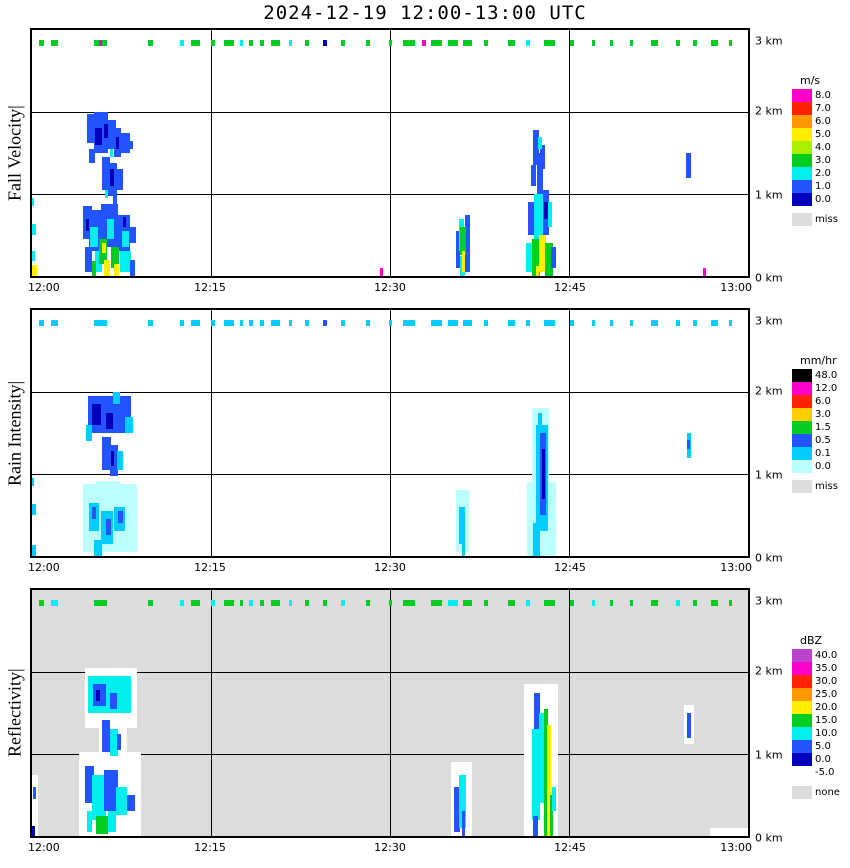 The width and height of the screenshot is (850, 868). What do you see at coordinates (390, 567) in the screenshot?
I see `time-tick-label: 12:30` at bounding box center [390, 567].